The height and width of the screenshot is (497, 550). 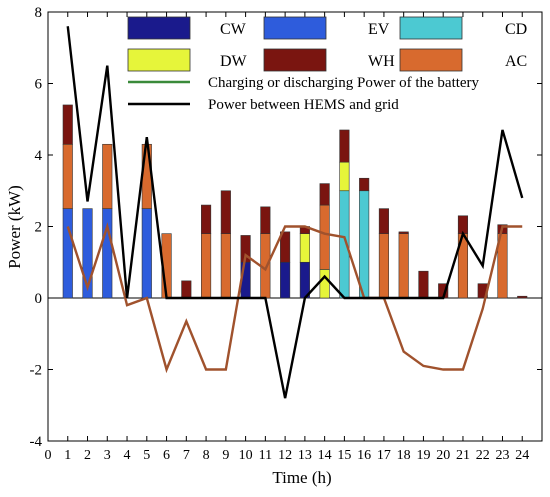 I want to click on x-tick-label: 21, so click(x=463, y=455).